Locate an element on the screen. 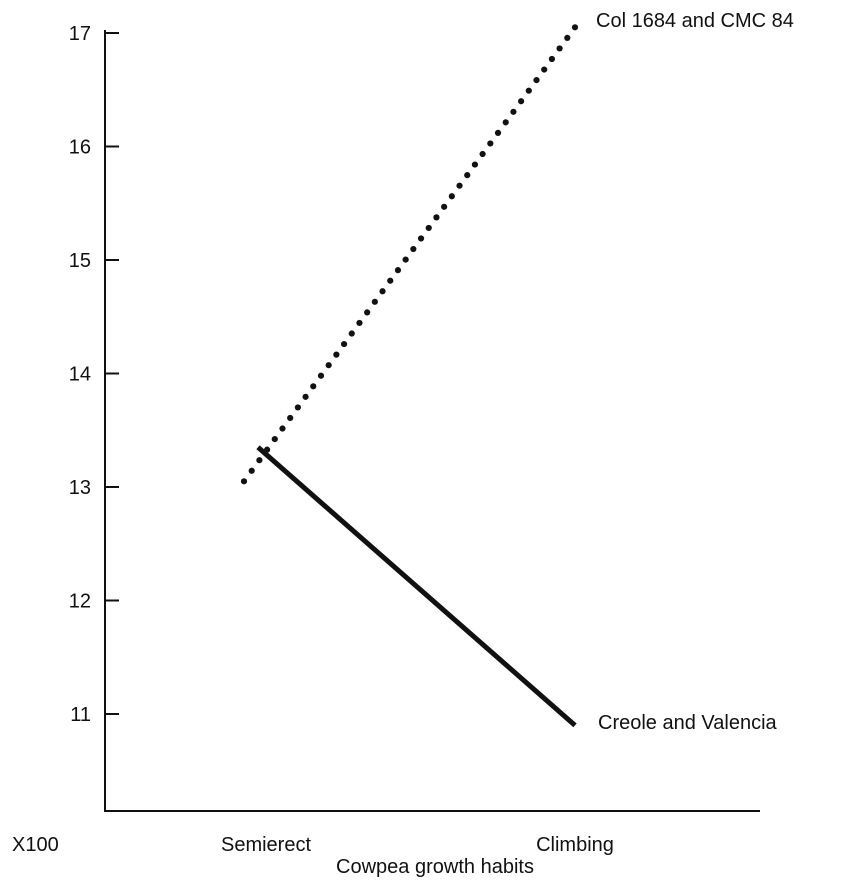 The width and height of the screenshot is (842, 880). y-tick-label: 14 is located at coordinates (80, 375).